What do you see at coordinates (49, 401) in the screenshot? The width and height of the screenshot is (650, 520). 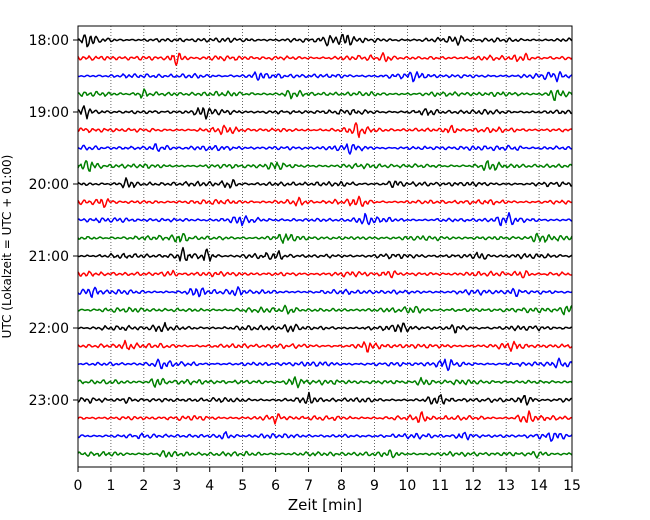 I see `y-tick-label: 23:00` at bounding box center [49, 401].